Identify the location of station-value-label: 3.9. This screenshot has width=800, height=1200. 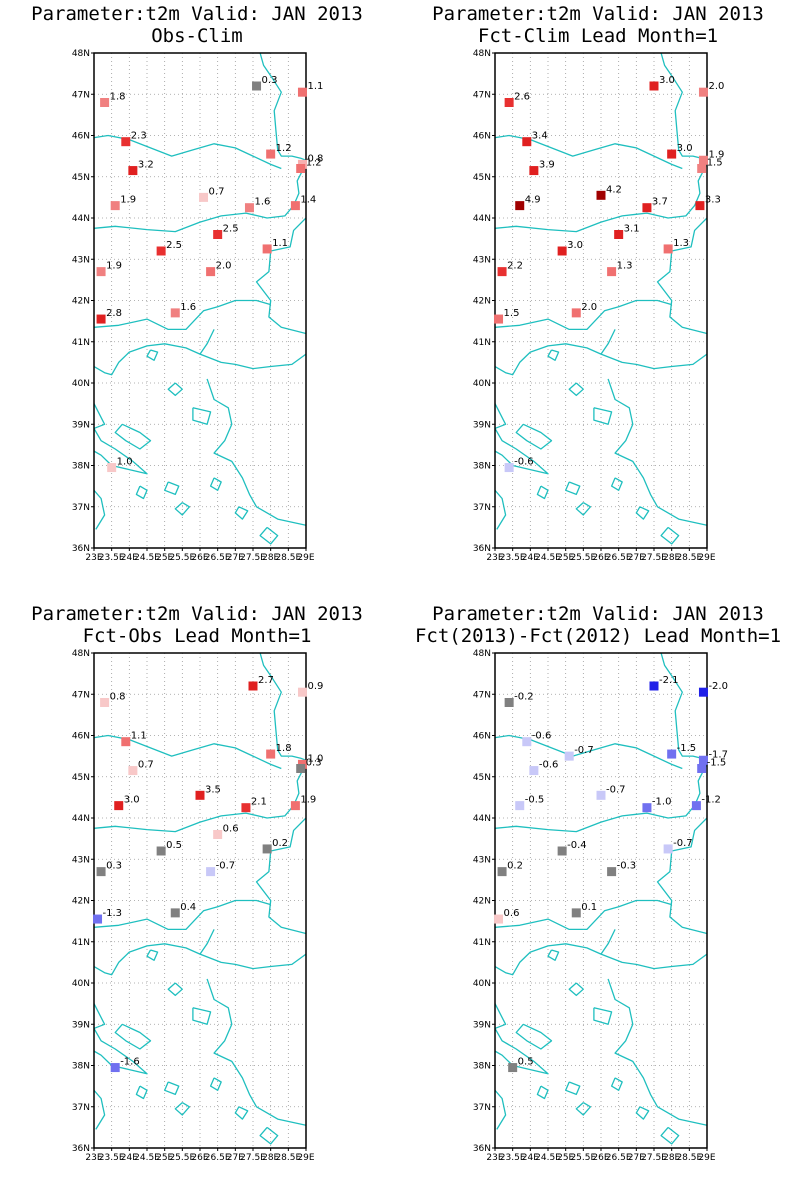
(547, 165).